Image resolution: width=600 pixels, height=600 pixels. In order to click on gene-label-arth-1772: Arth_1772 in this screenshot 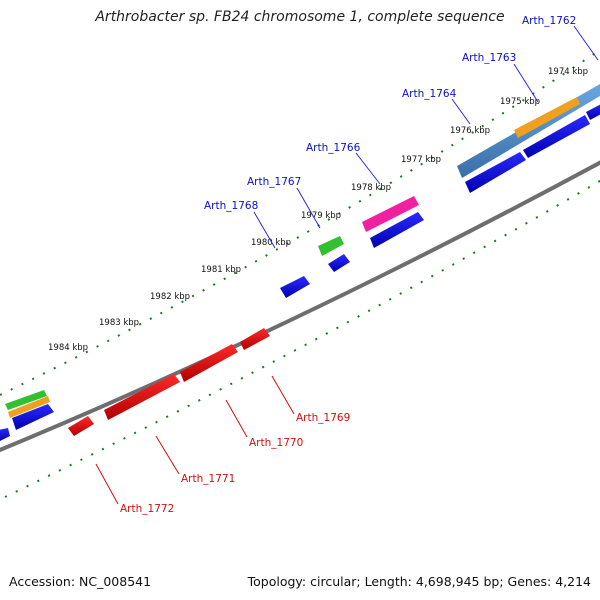, I will do `click(147, 509)`.